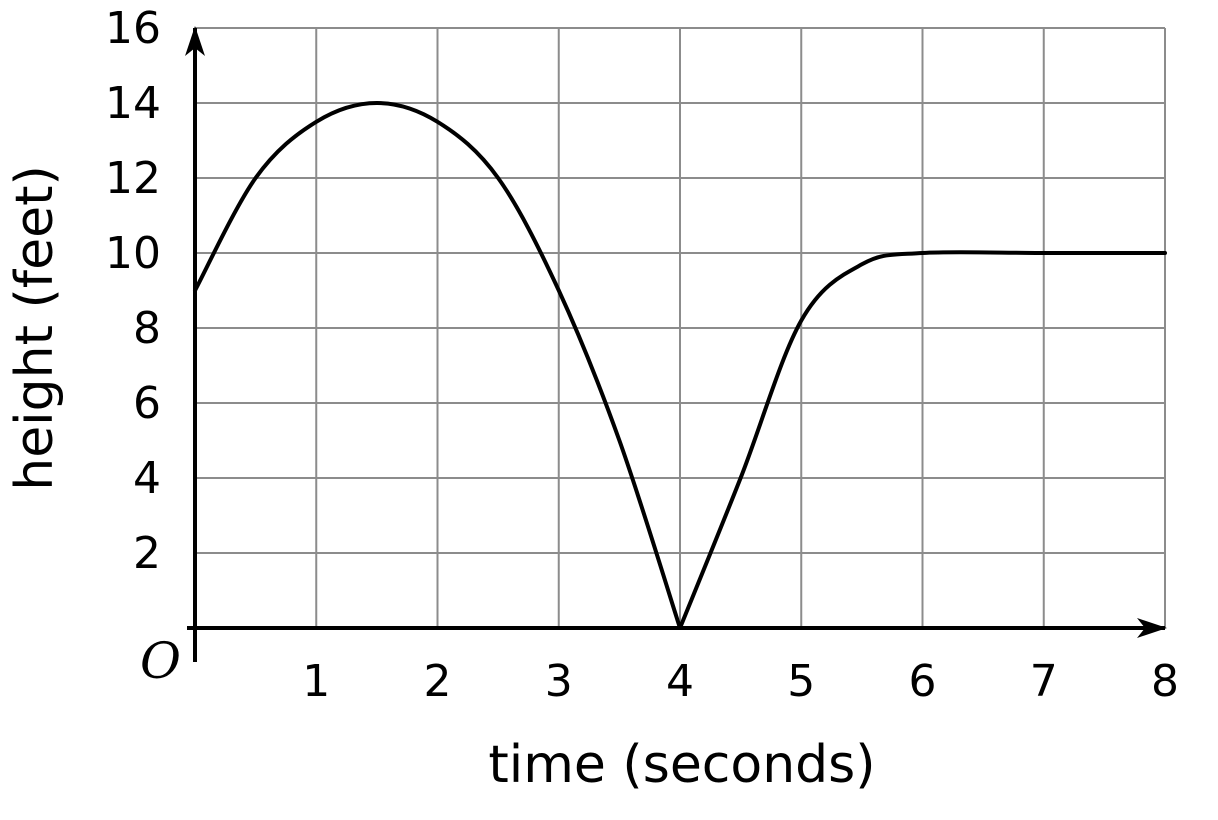  I want to click on x-tick-label: 1, so click(316, 681).